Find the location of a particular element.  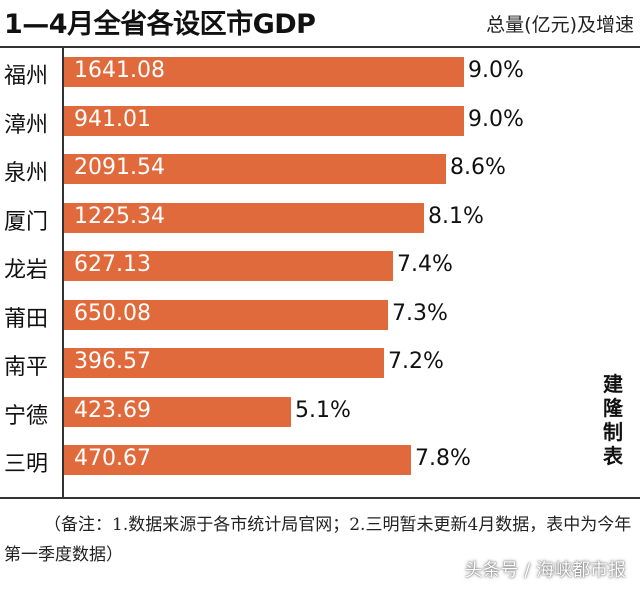

unit-label: 总量(亿元)及增速 is located at coordinates (560, 25).